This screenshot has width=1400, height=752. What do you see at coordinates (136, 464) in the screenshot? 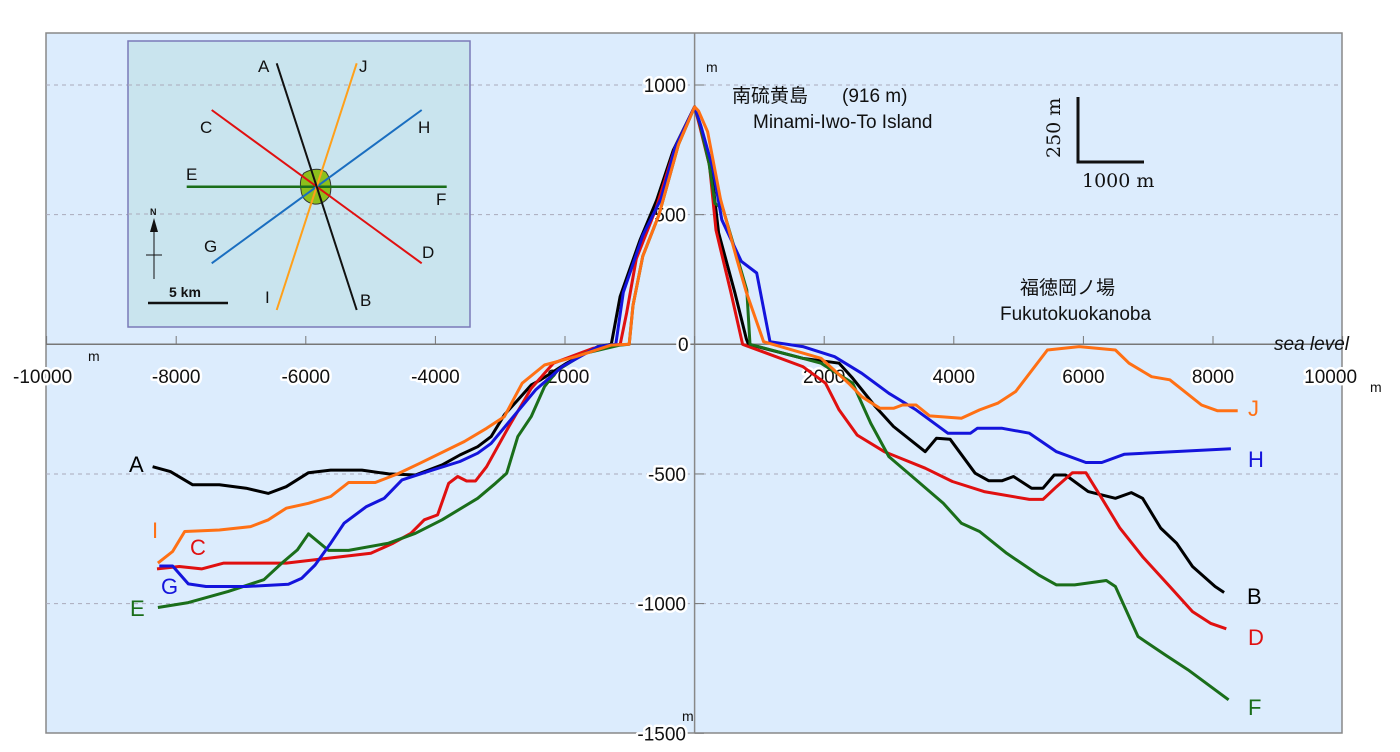
I see `profile-label-A: A` at bounding box center [136, 464].